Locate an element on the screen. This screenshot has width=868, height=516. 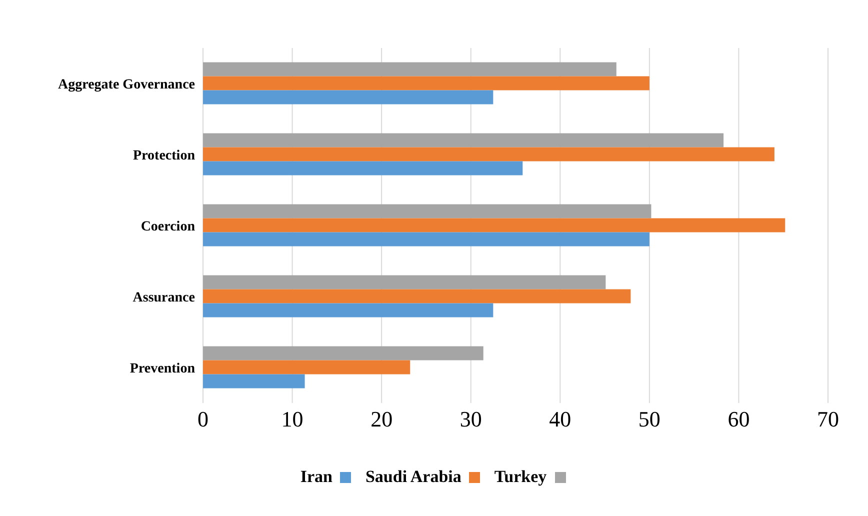
y-tick-label: Aggregate Governance is located at coordinates (126, 84).